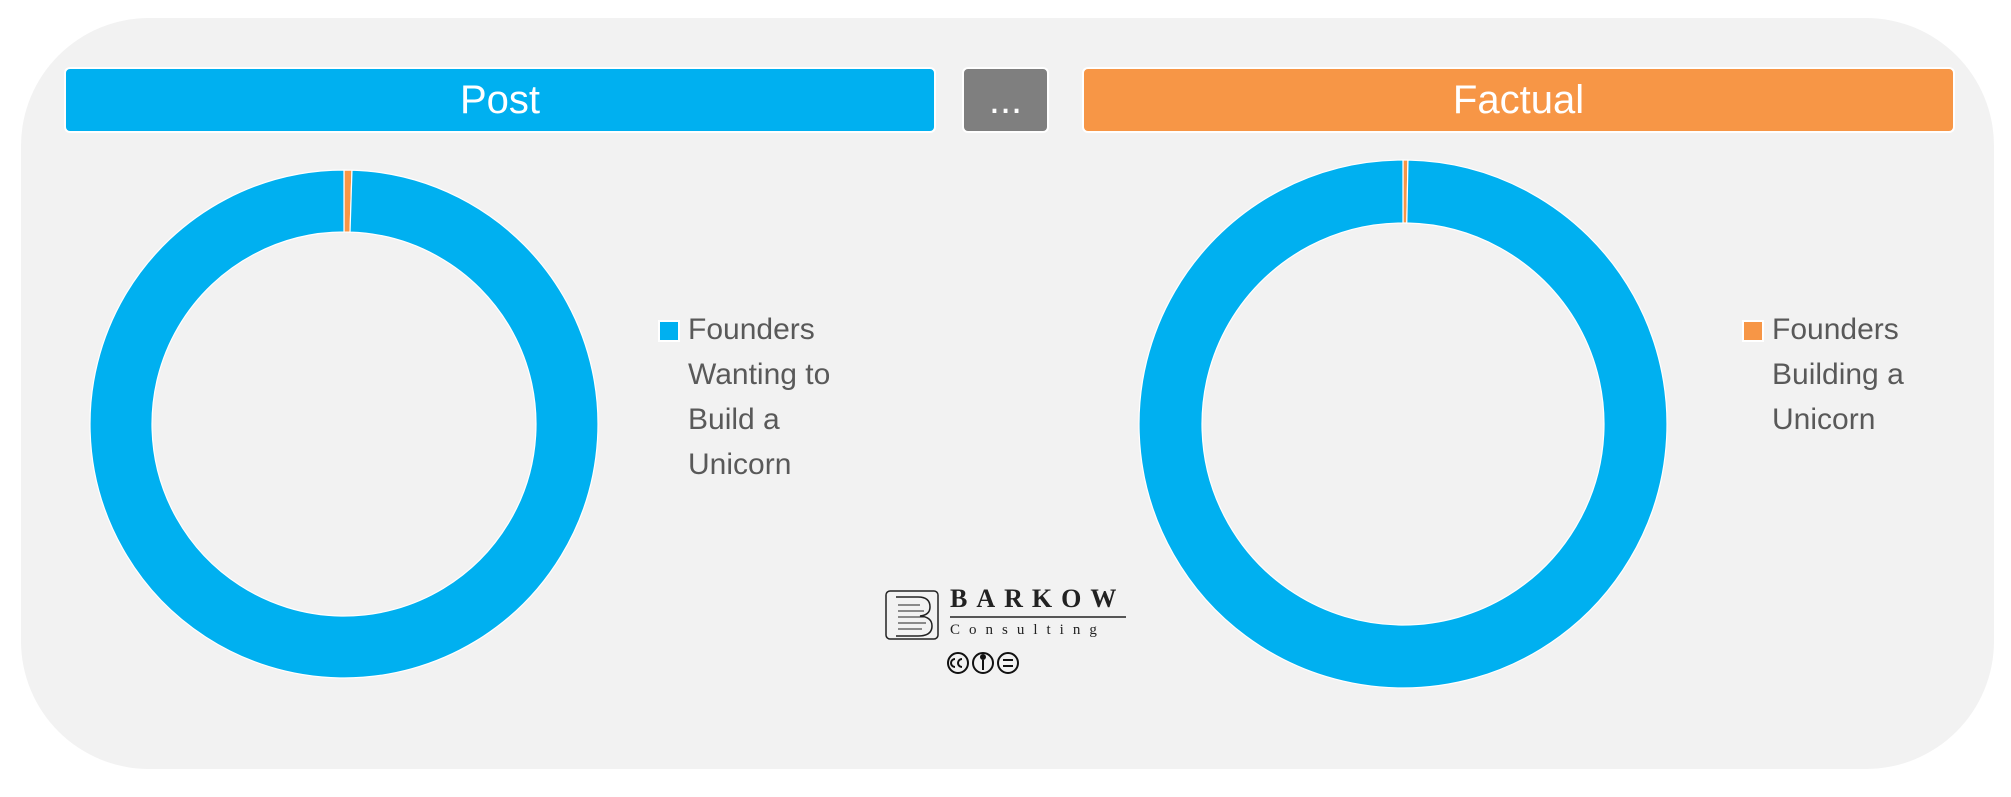 This screenshot has height=797, width=2011. Describe the element at coordinates (759, 397) in the screenshot. I see `legend-label: Founders Wanting to Build a Unicorn` at that location.